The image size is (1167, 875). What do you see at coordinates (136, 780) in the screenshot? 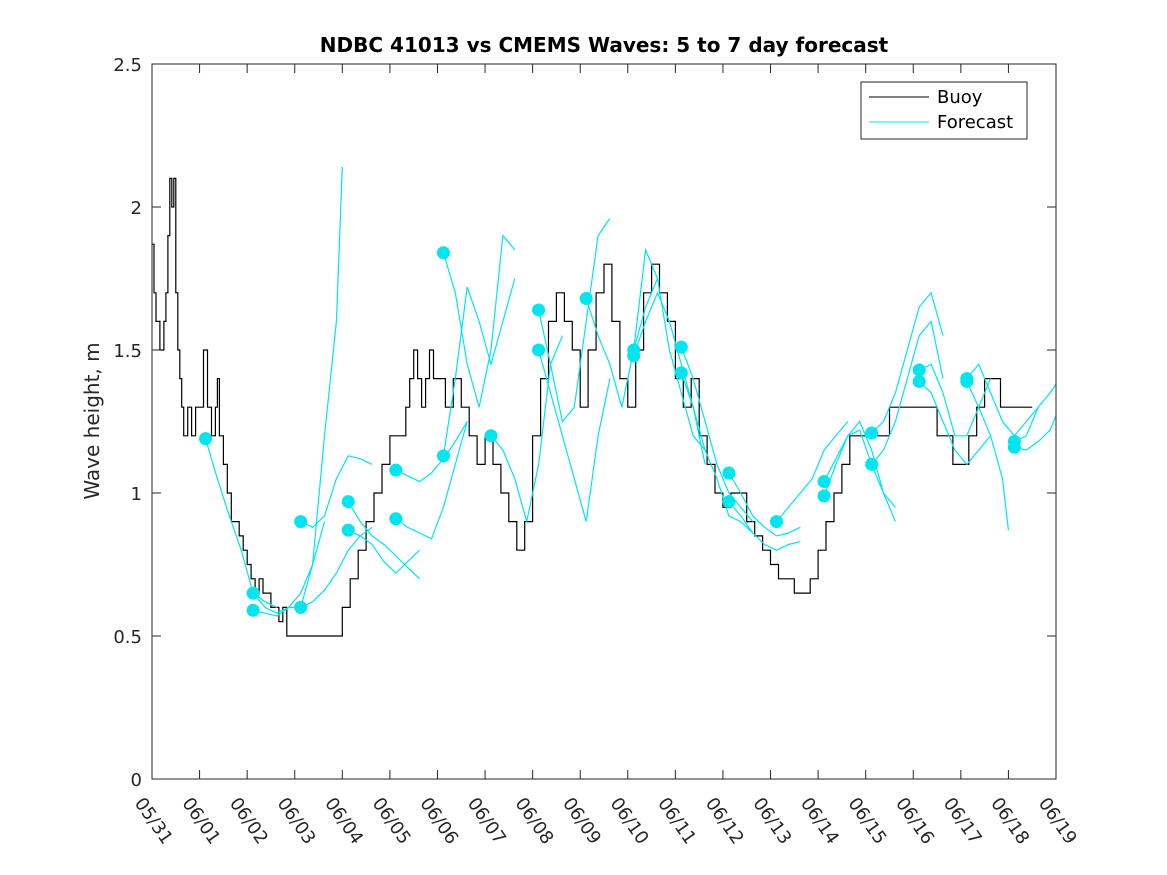
I see `y-tick-label: 0` at bounding box center [136, 780].